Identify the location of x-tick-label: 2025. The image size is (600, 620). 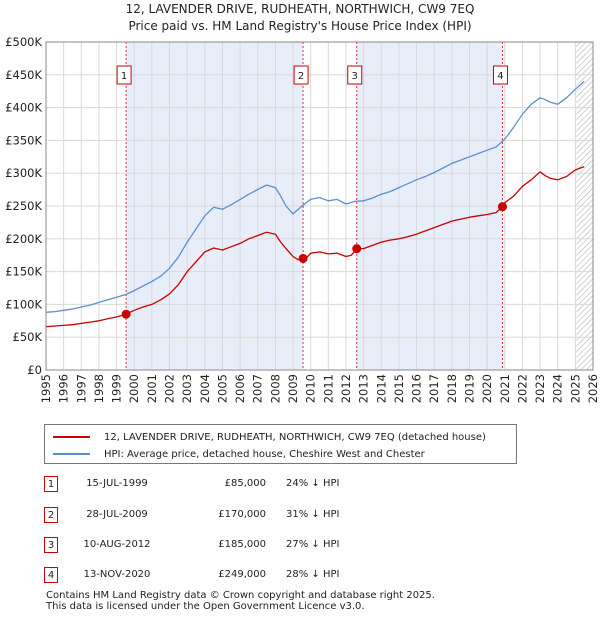
(575, 388).